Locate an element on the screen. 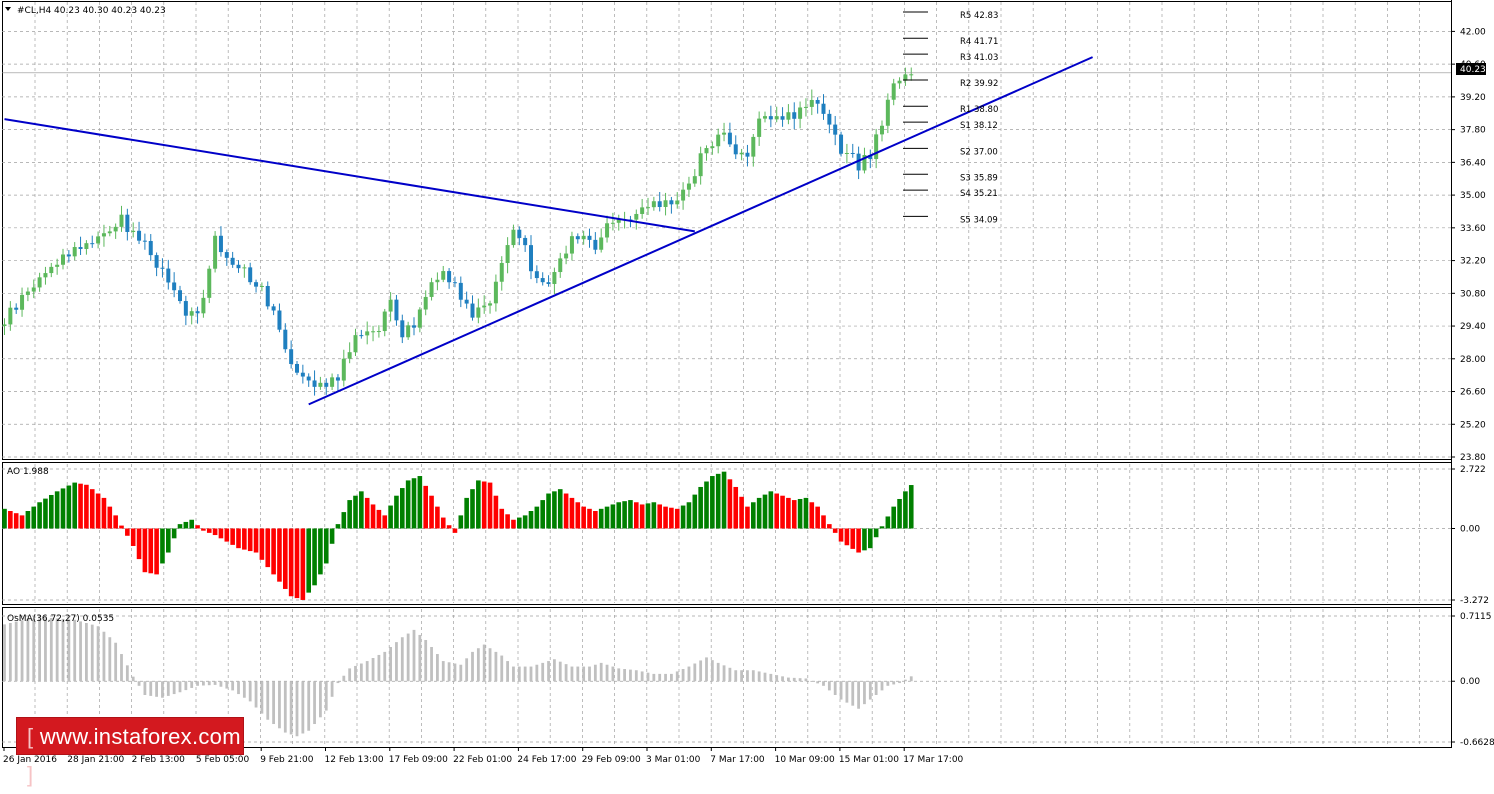  pivot-label: R2 39.92 is located at coordinates (979, 84).